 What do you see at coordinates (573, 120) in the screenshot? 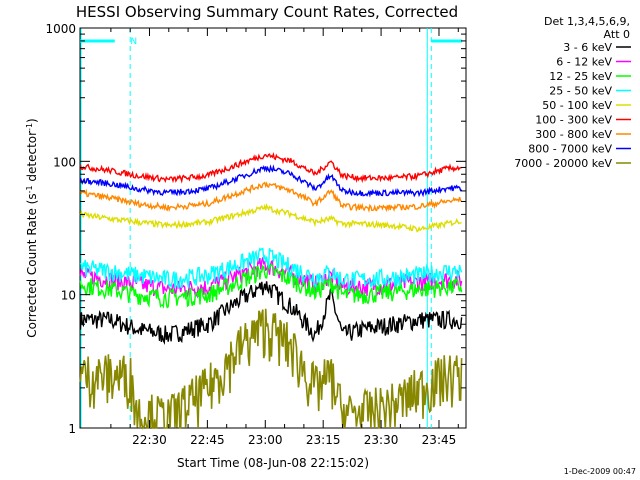
I see `legend-label-5: 100 - 300 keV` at bounding box center [573, 120].